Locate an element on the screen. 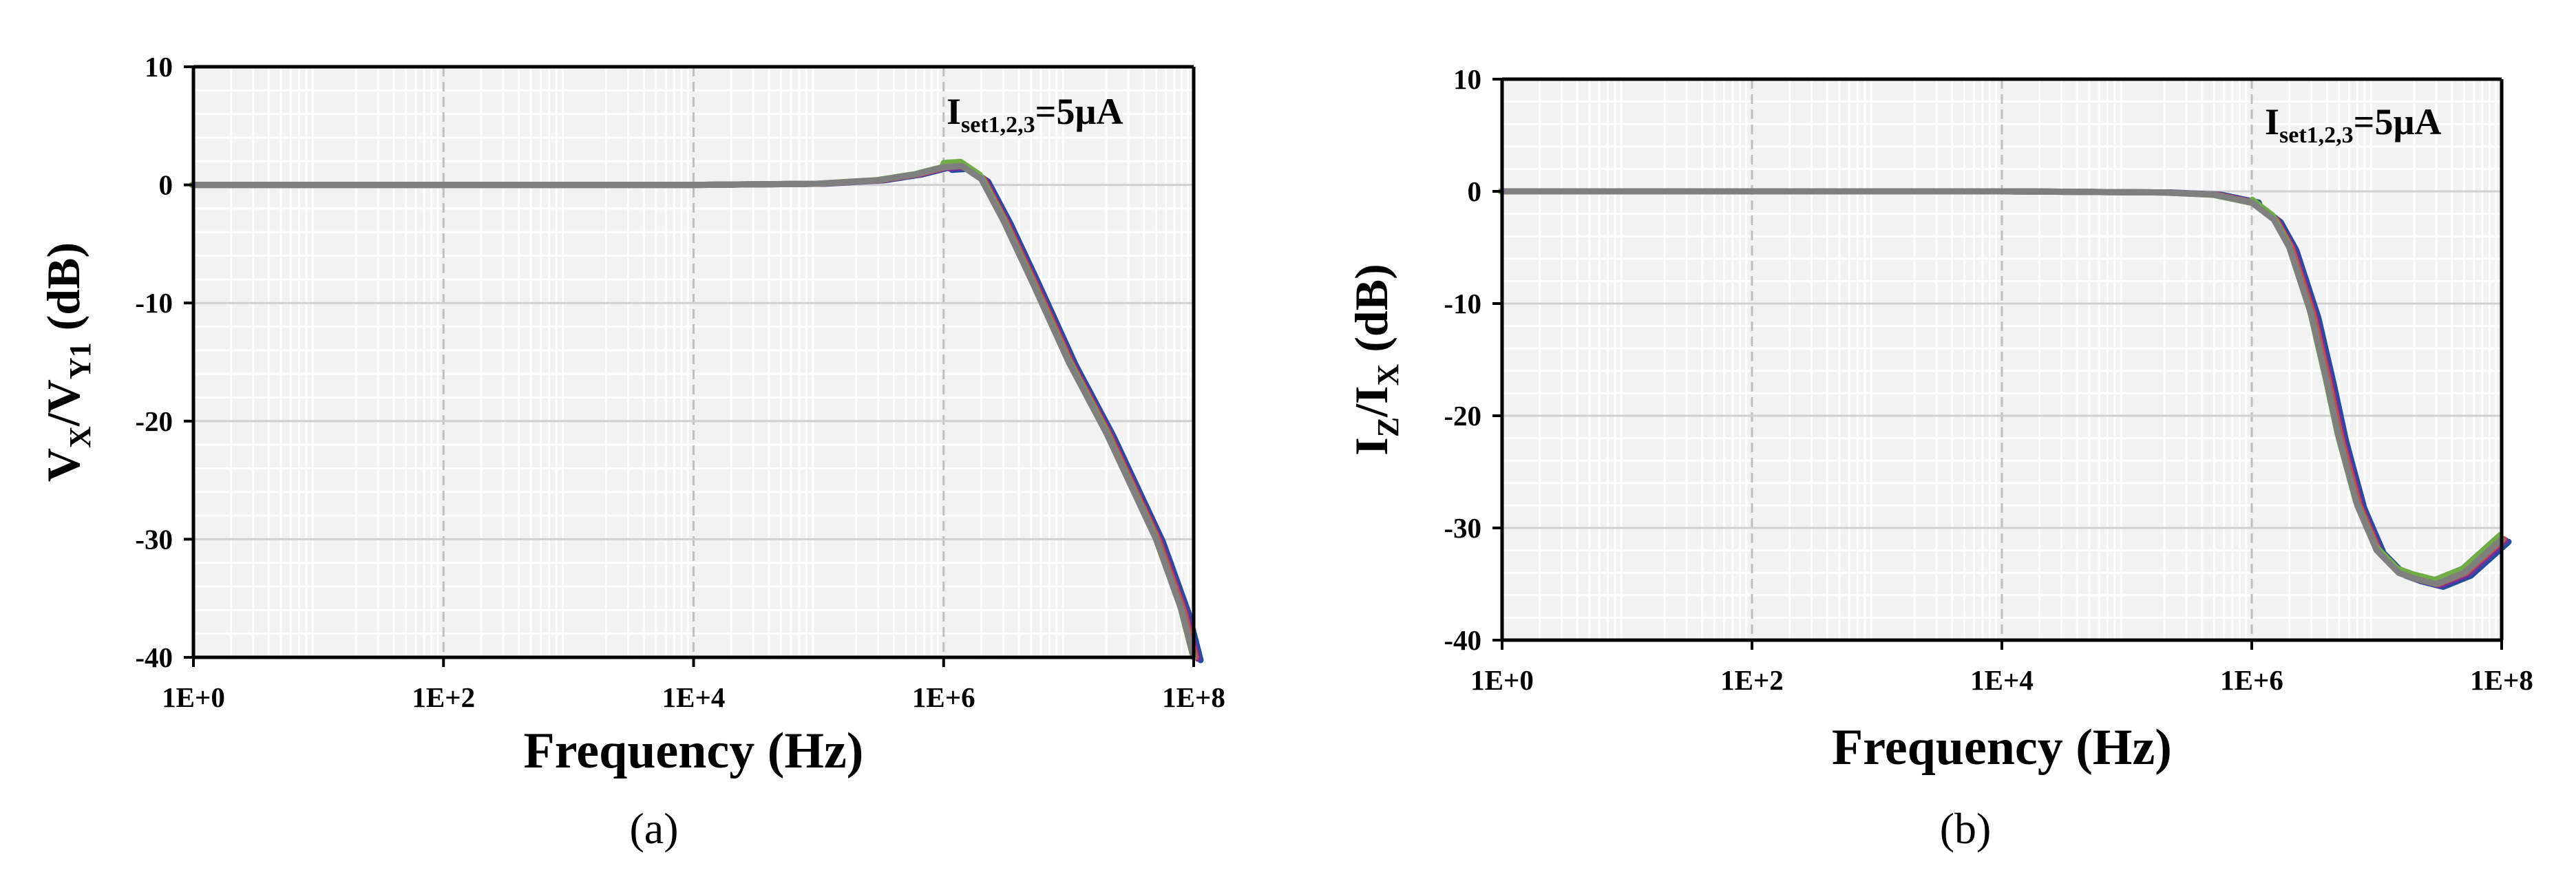  panel-caption: (a) is located at coordinates (654, 828).